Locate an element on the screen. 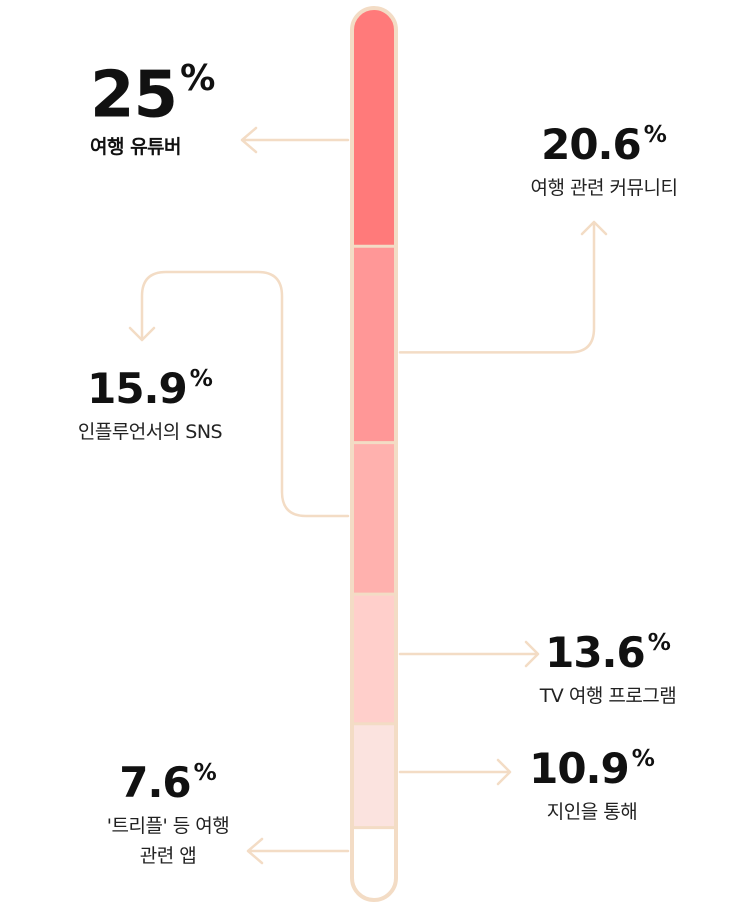 This screenshot has width=746, height=907. label-tv: 13.6% TV 여행 프로그램 is located at coordinates (608, 668).